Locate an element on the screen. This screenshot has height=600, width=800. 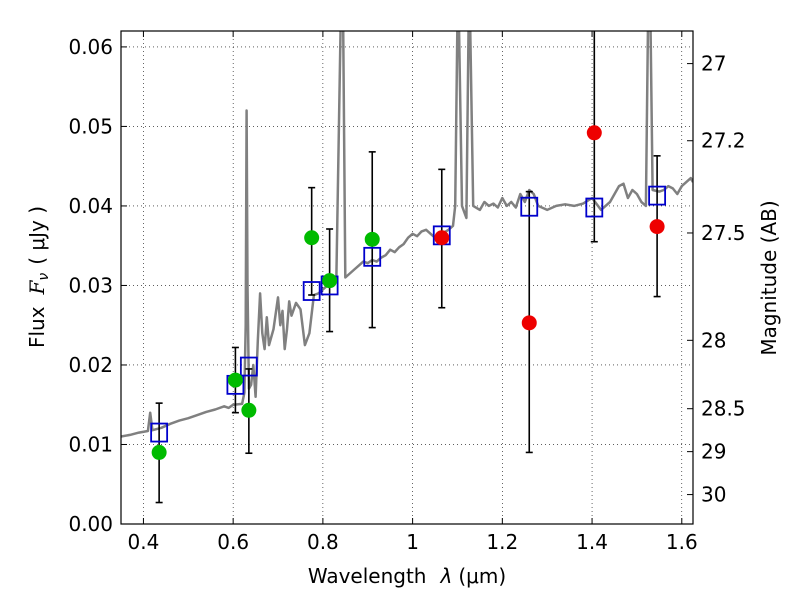
x-axis-label: Wavelength λ (μm) is located at coordinates (407, 576).